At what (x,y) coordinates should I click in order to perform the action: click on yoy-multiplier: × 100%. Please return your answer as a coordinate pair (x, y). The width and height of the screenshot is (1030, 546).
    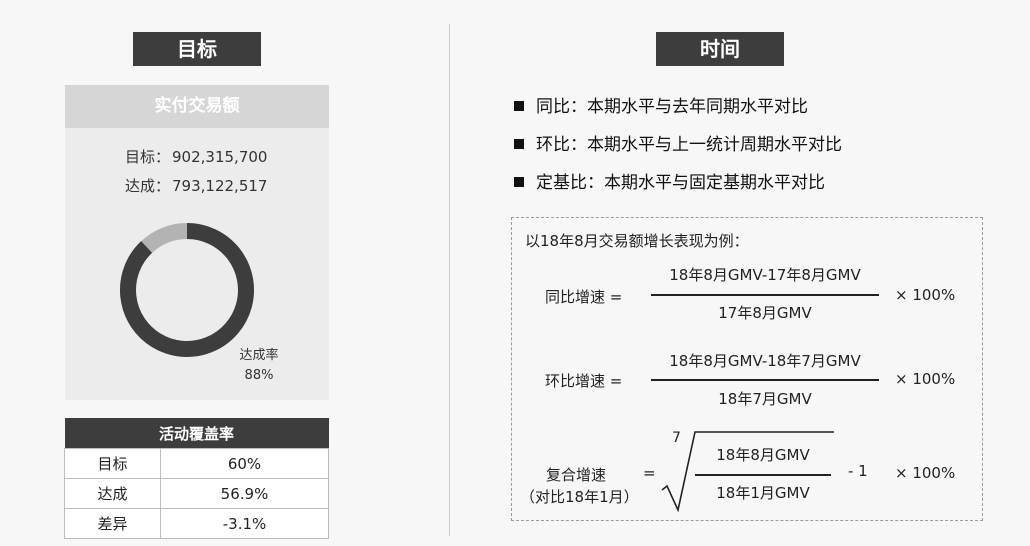
    Looking at the image, I should click on (925, 295).